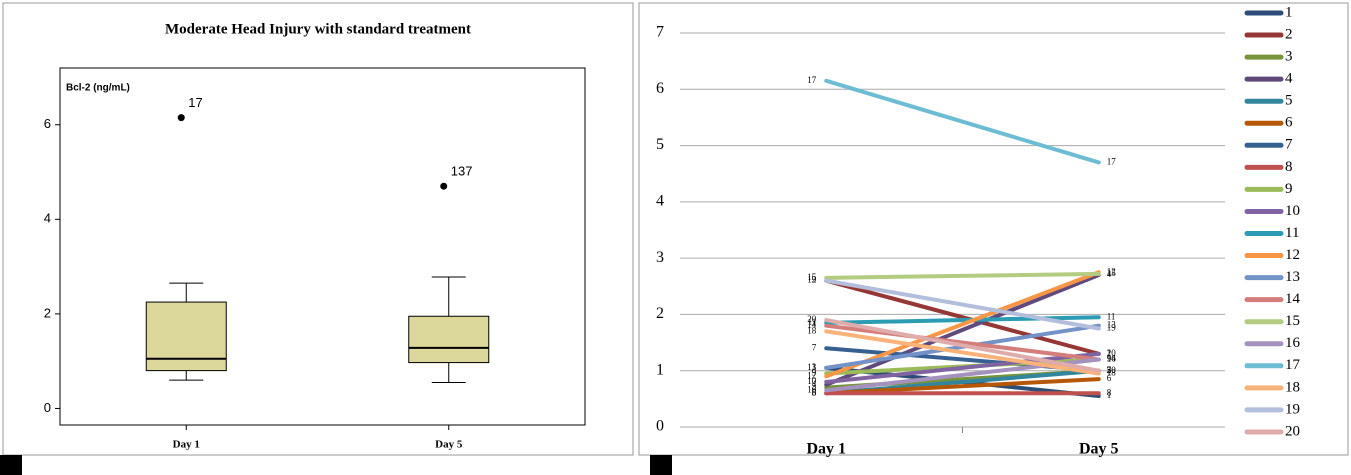 The width and height of the screenshot is (1351, 475). What do you see at coordinates (660, 257) in the screenshot?
I see `y-tick-label: 3` at bounding box center [660, 257].